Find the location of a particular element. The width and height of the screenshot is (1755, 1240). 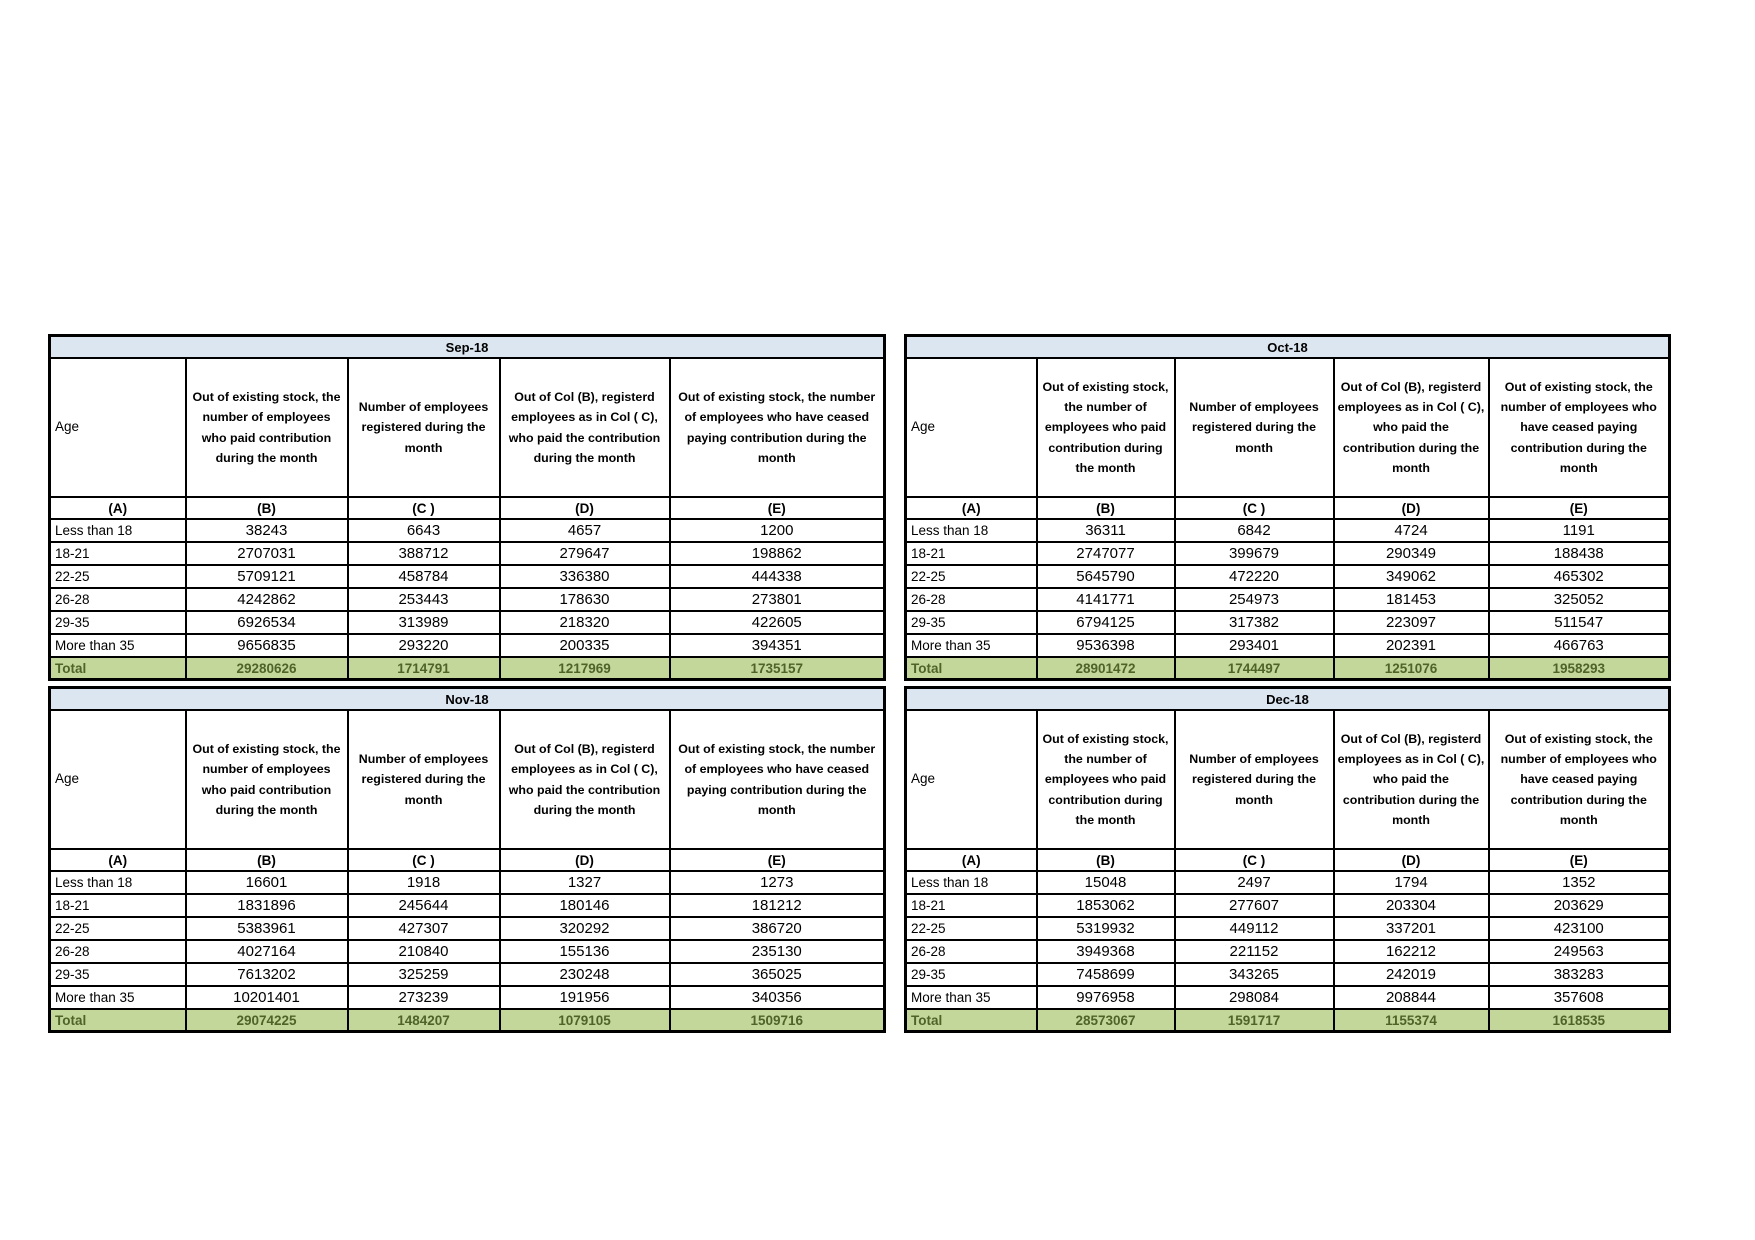

table-title: Oct-18 is located at coordinates (1287, 346).